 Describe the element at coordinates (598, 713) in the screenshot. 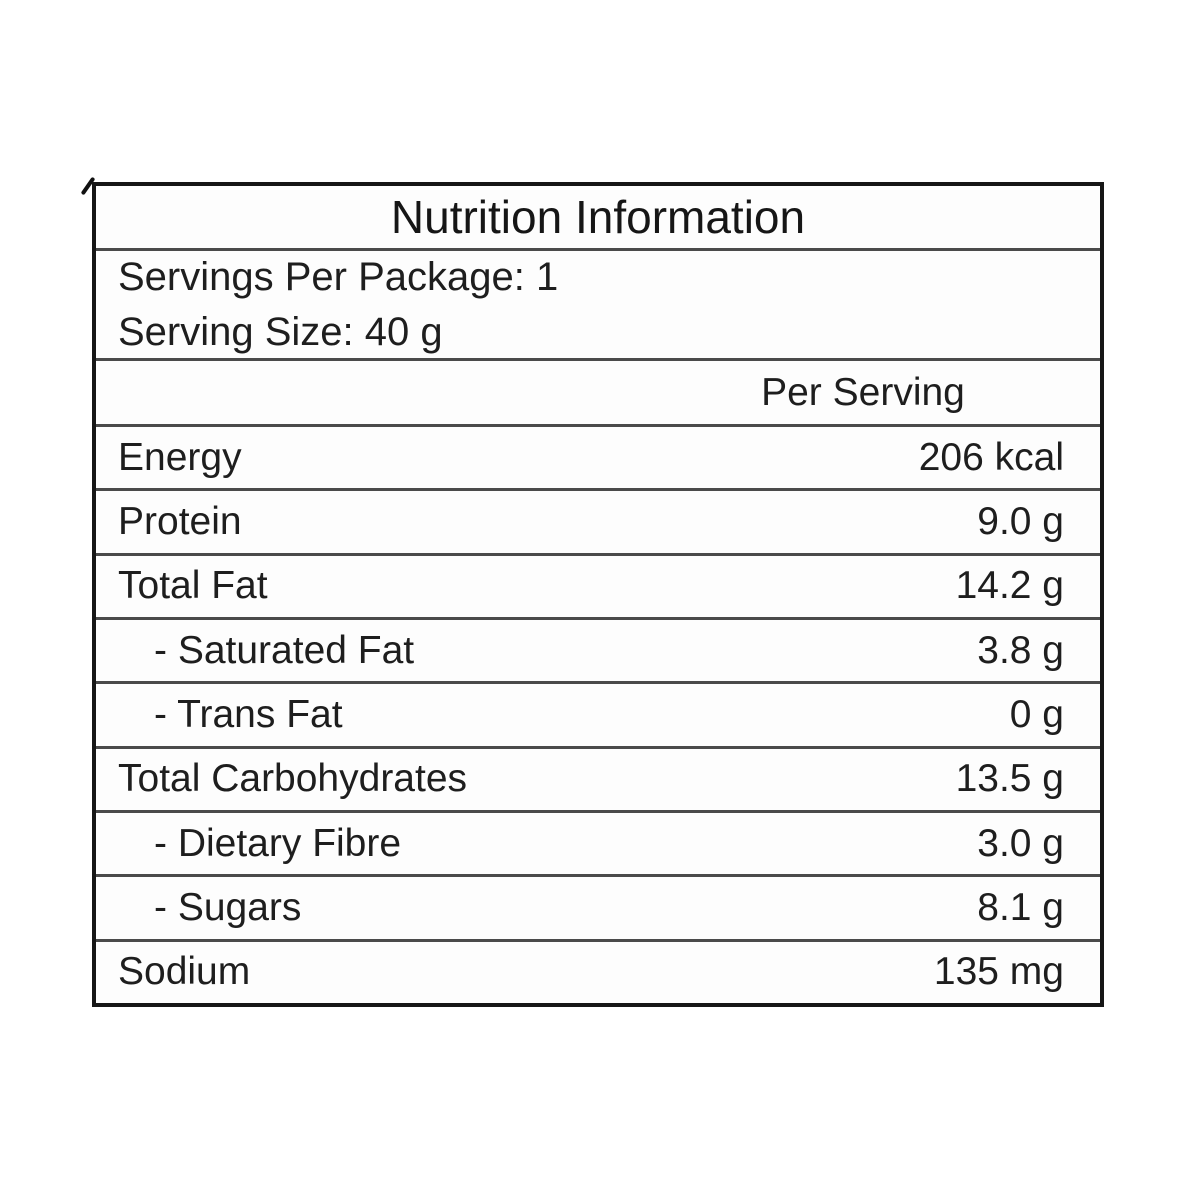

I see `table-row-trans-fat: - Trans Fat 0 g` at that location.